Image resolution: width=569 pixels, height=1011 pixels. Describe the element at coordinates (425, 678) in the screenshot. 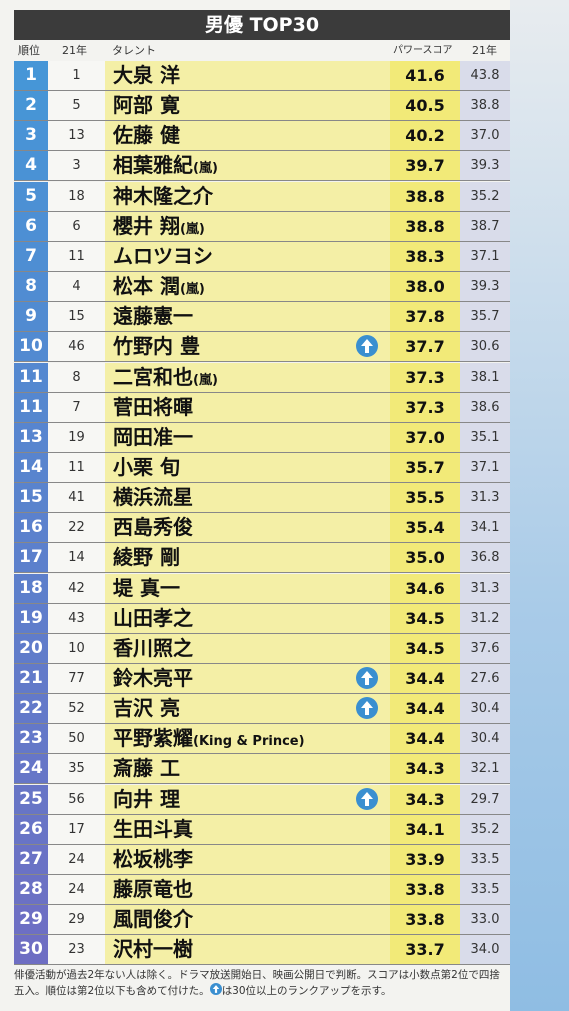

I see `score: 34.4` at that location.